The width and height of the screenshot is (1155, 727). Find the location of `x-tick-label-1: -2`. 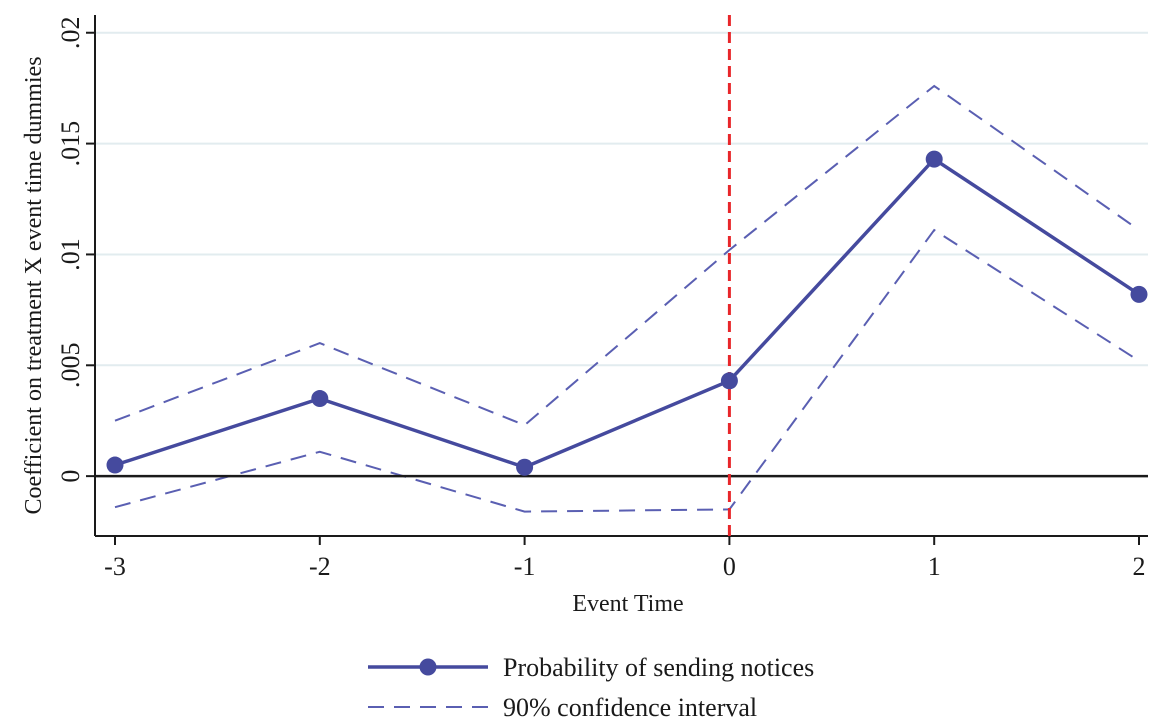

x-tick-label-1: -2 is located at coordinates (320, 566).